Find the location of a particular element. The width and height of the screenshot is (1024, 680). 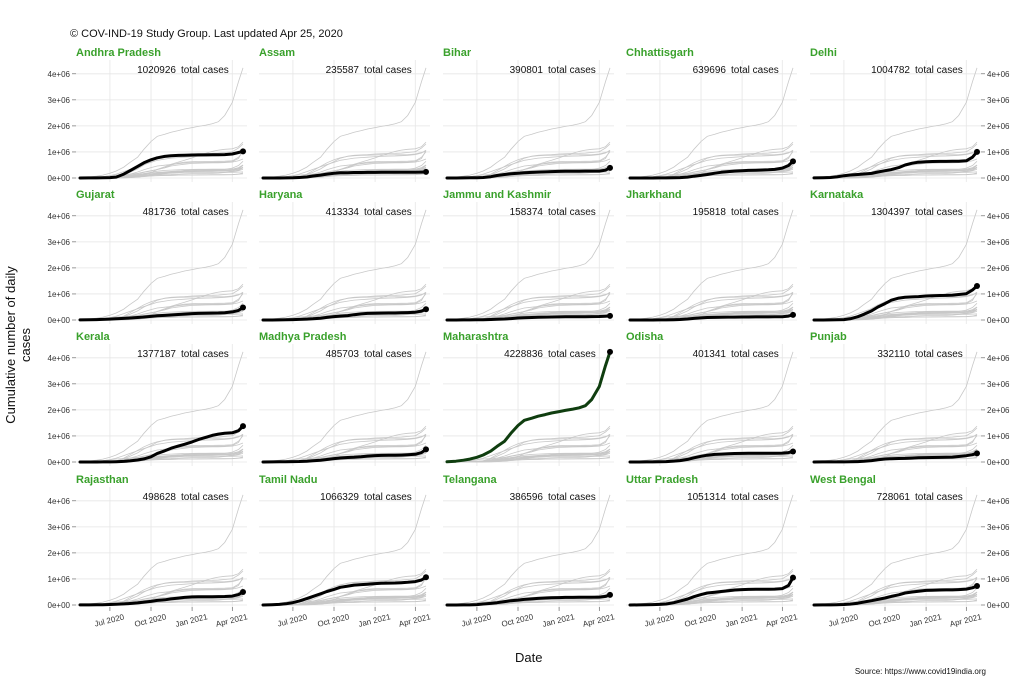

panel-title: Karnataka is located at coordinates (837, 195).